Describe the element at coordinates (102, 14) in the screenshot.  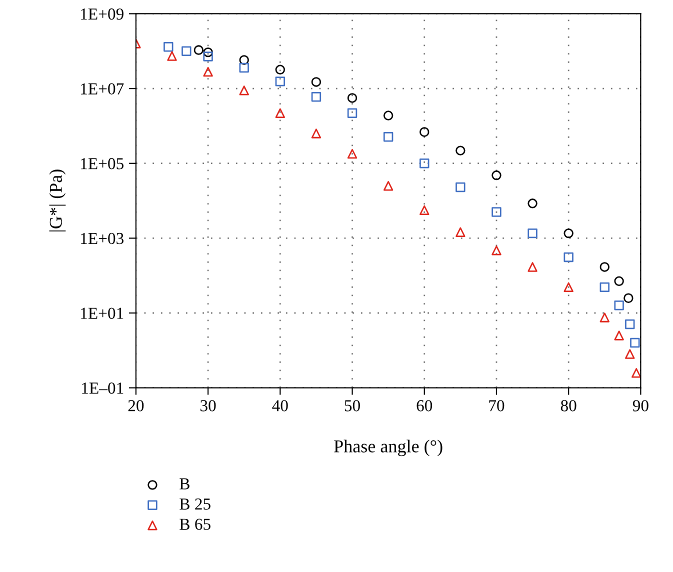
I see `y-tick-label: 1E+09` at that location.